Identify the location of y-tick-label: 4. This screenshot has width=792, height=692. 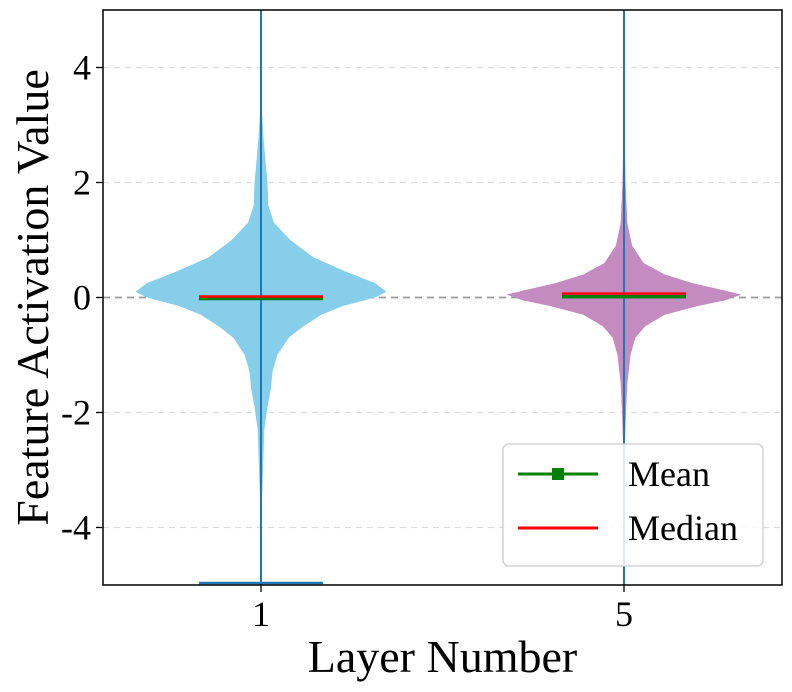
(82, 68).